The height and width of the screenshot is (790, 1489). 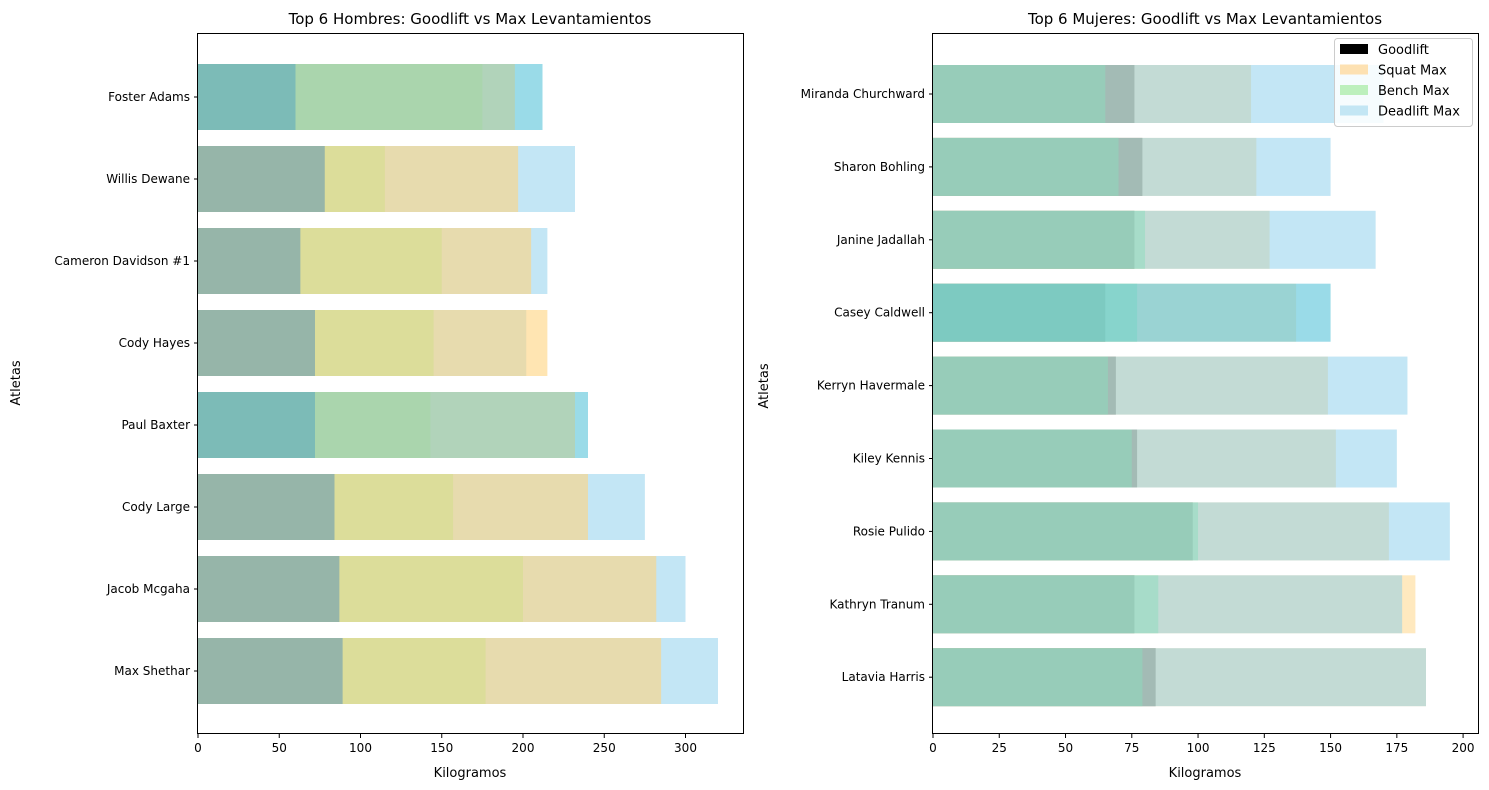 What do you see at coordinates (764, 385) in the screenshot?
I see `chart-women-y-axis-label: Atletas` at bounding box center [764, 385].